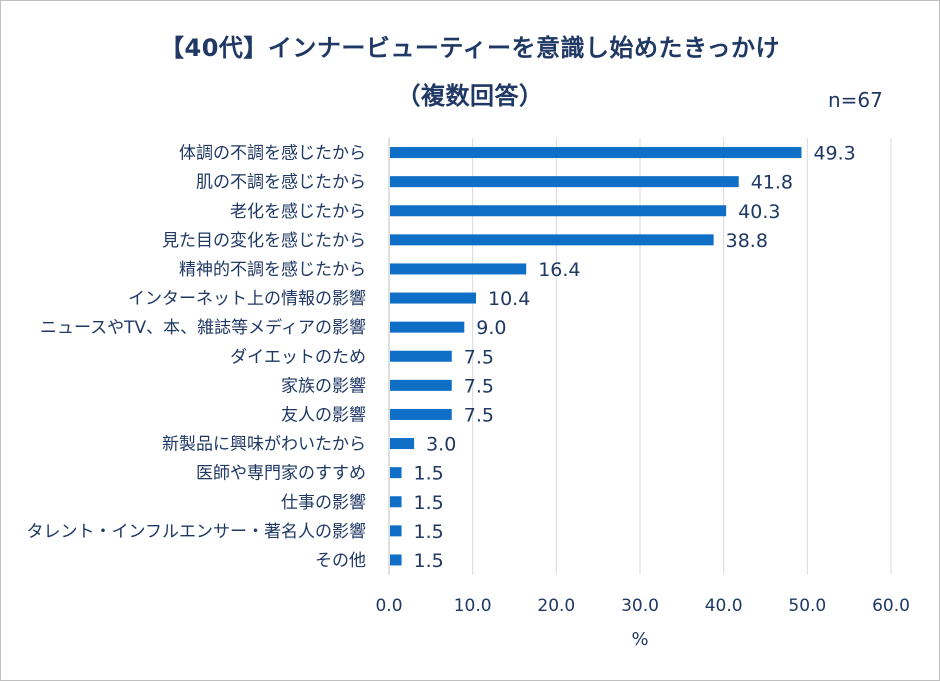  Describe the element at coordinates (272, 154) in the screenshot. I see `category-label: 体調の不調を感じたから` at that location.